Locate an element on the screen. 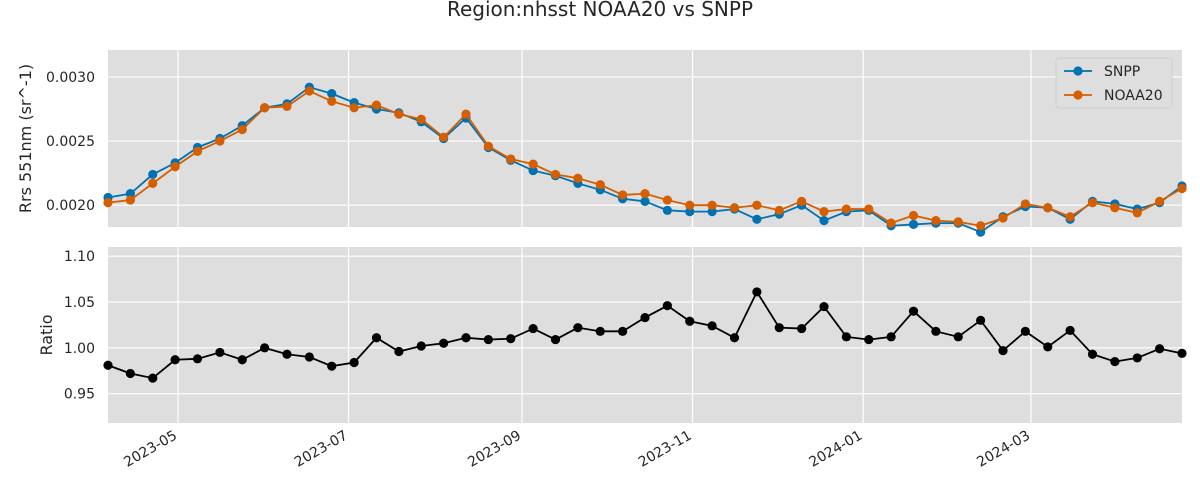 This screenshot has height=500, width=1200. x-tick-label: 2024-01 is located at coordinates (835, 449).